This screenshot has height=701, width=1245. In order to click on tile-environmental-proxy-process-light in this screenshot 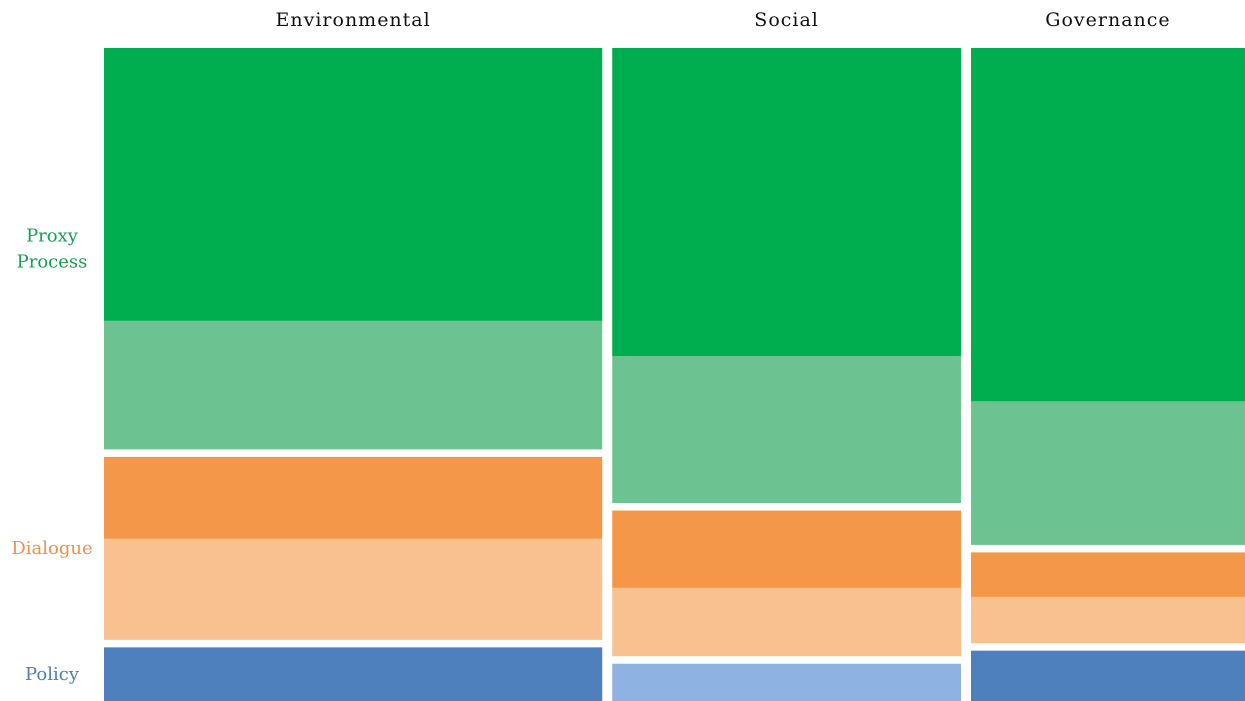, I will do `click(353, 385)`.